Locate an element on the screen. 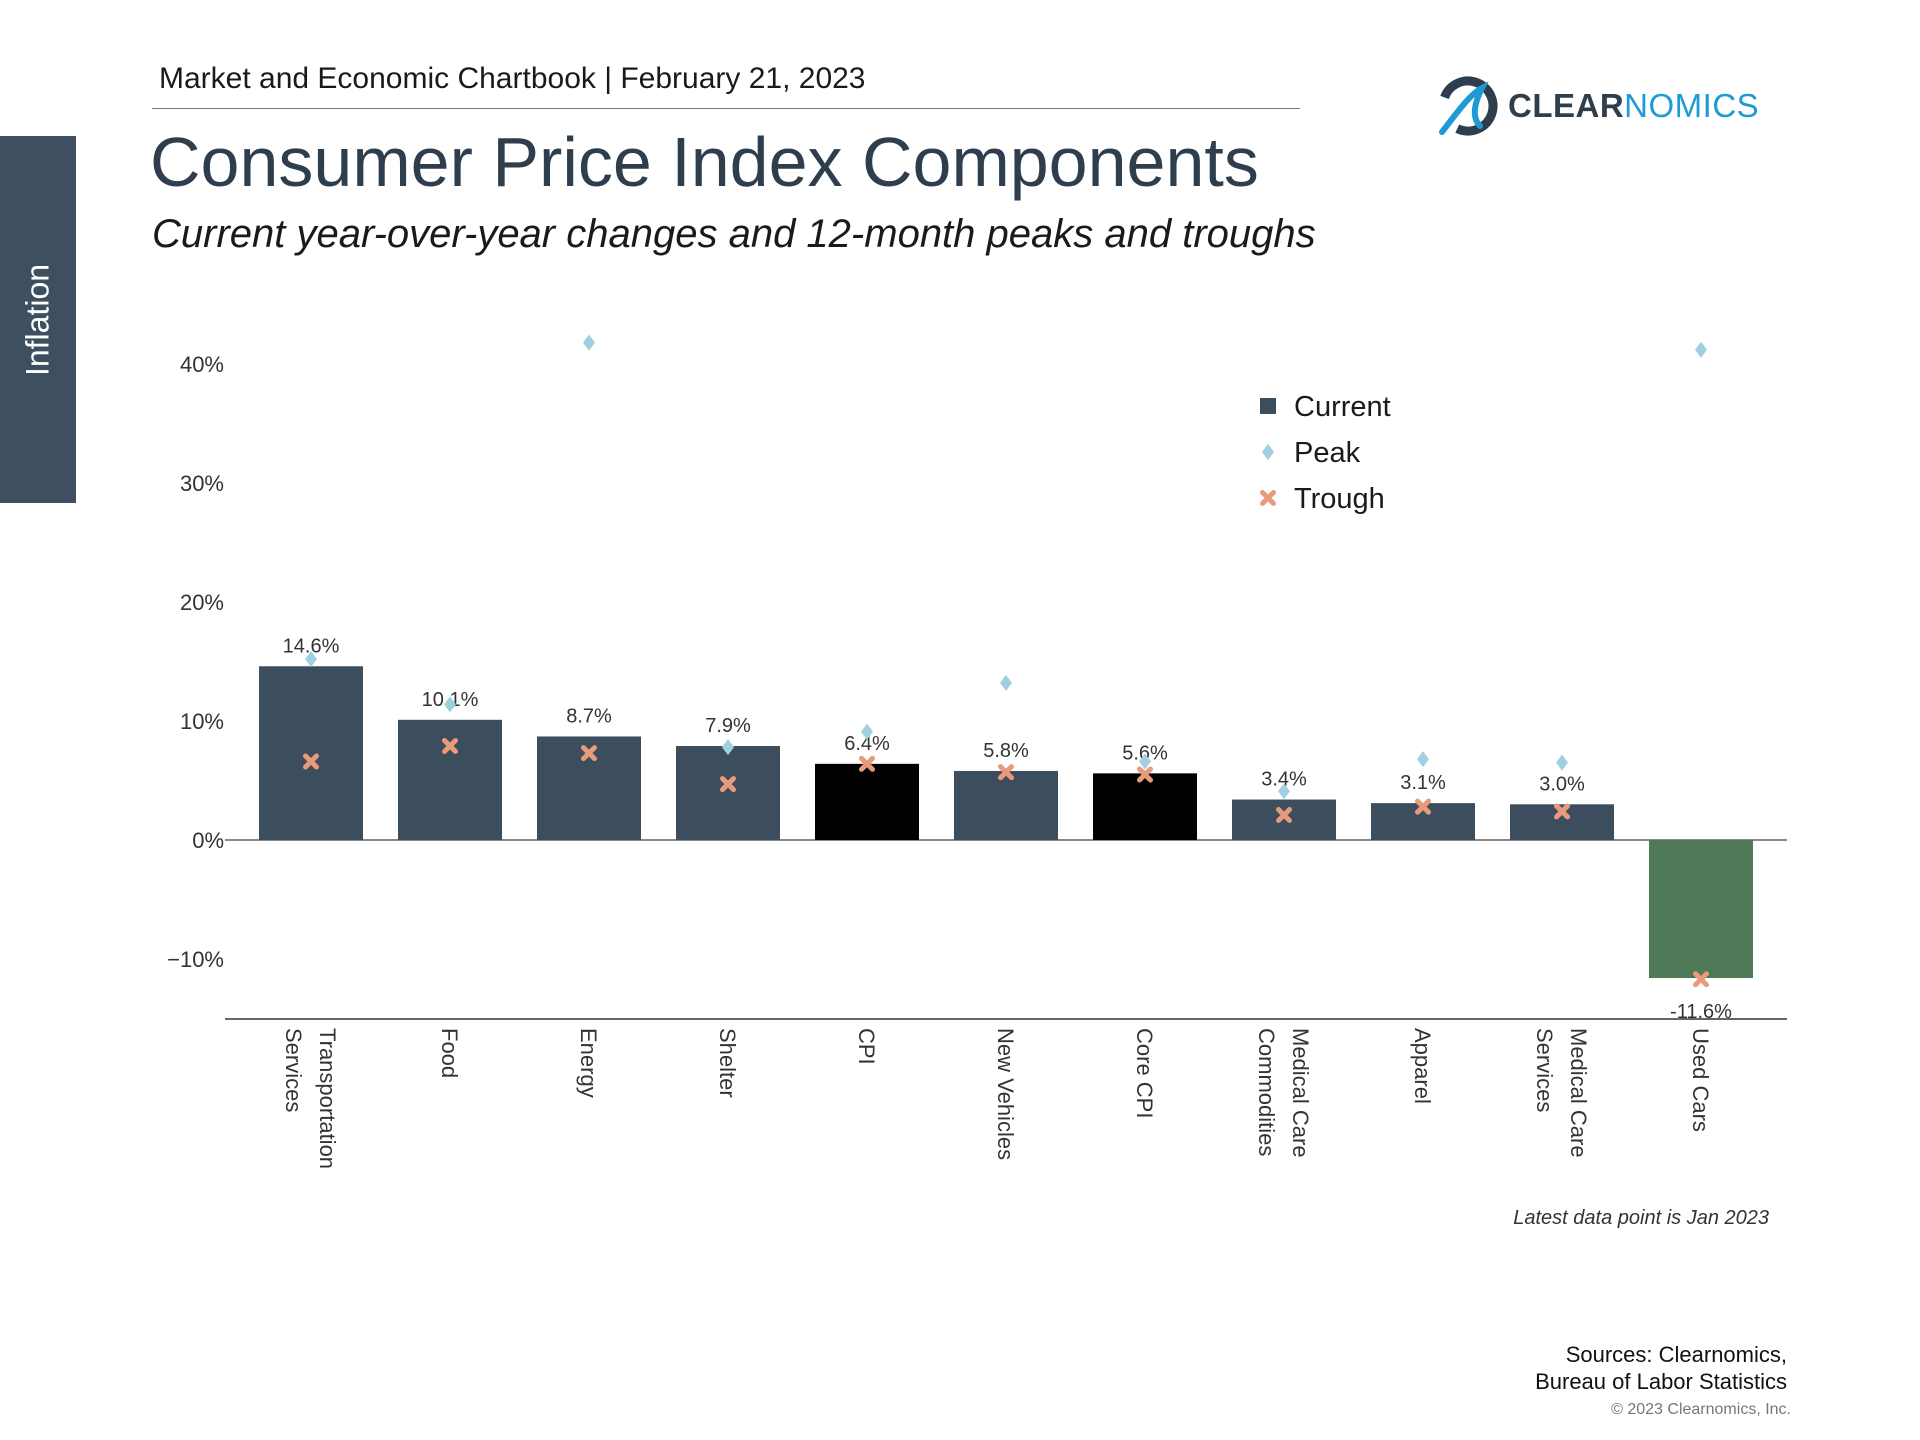 This screenshot has height=1440, width=1920. category-label-line: Commodities is located at coordinates (1266, 1092).